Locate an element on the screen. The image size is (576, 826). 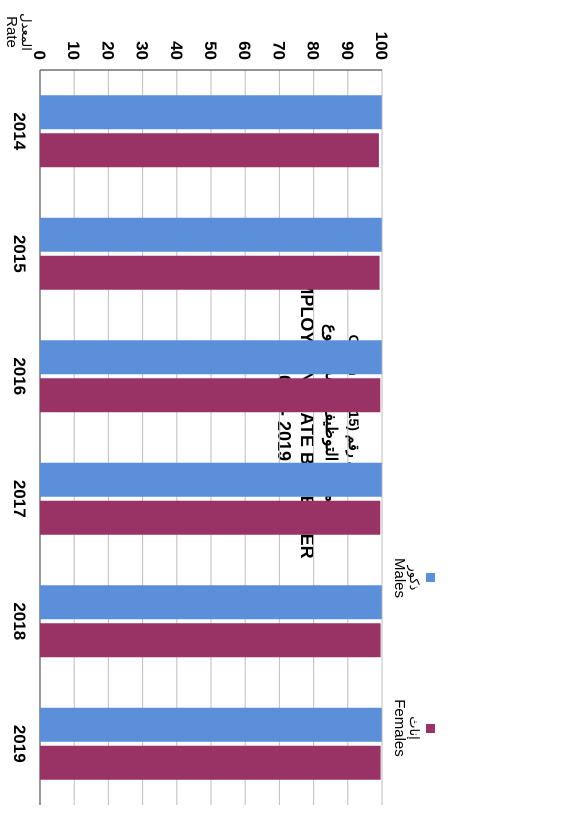
x-tick-label: 2017 is located at coordinates (19, 499).